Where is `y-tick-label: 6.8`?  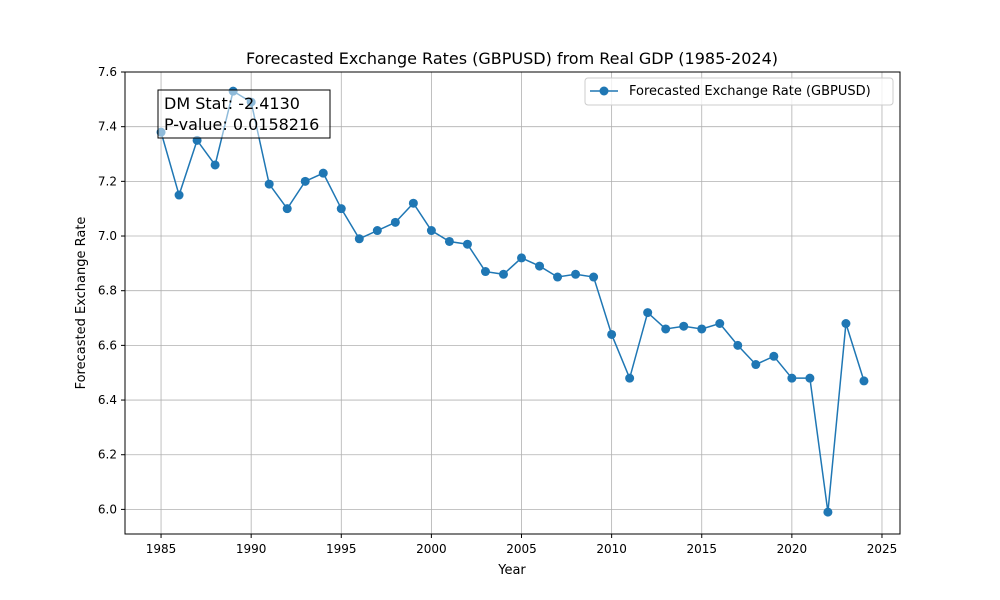
y-tick-label: 6.8 is located at coordinates (107, 291).